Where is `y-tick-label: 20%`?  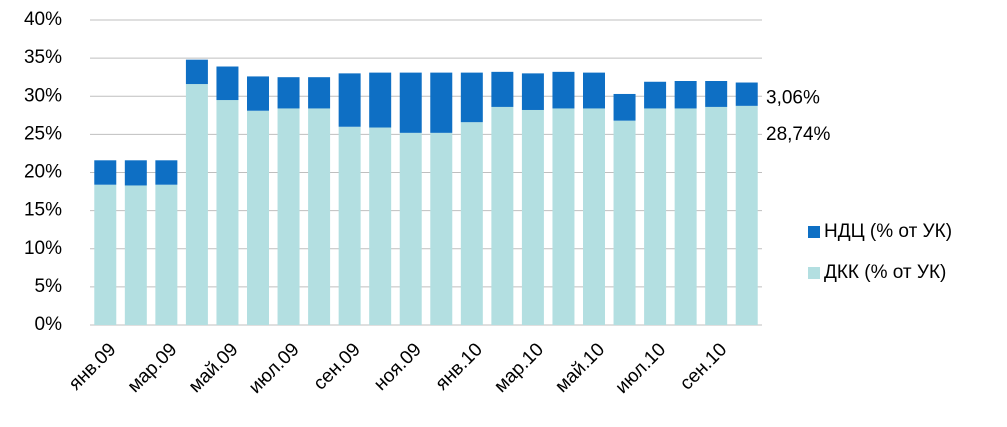 y-tick-label: 20% is located at coordinates (43, 172).